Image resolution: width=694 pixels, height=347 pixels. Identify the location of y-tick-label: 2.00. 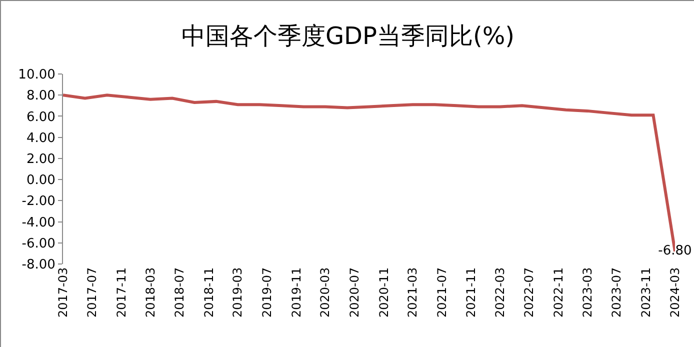
(41, 159).